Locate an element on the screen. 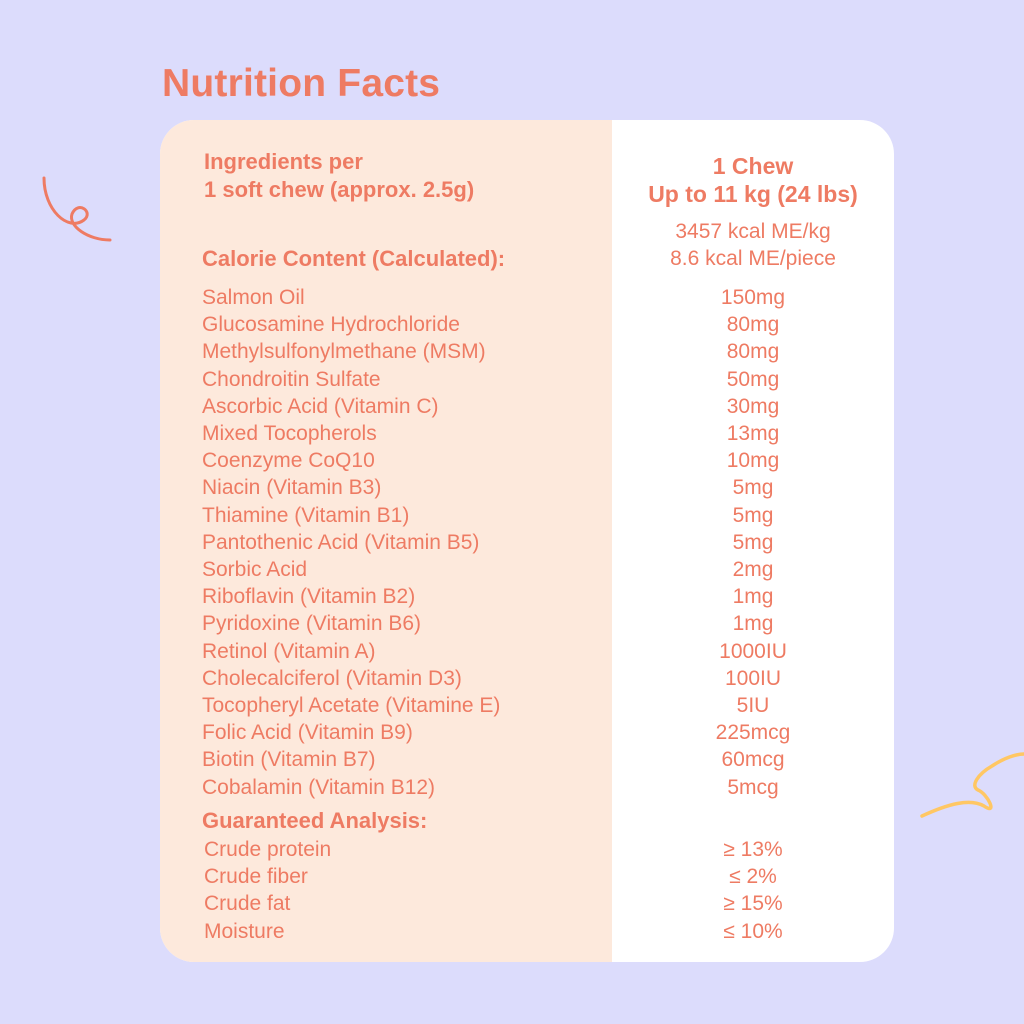  ingredient-name: Niacin (Vitamin B3) is located at coordinates (292, 488).